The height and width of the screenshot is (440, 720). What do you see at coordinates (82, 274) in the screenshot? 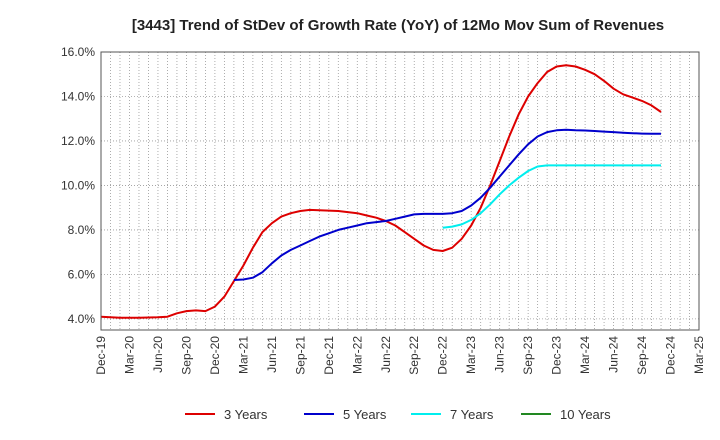
I see `y-tick-label: 6.0%` at bounding box center [82, 274].